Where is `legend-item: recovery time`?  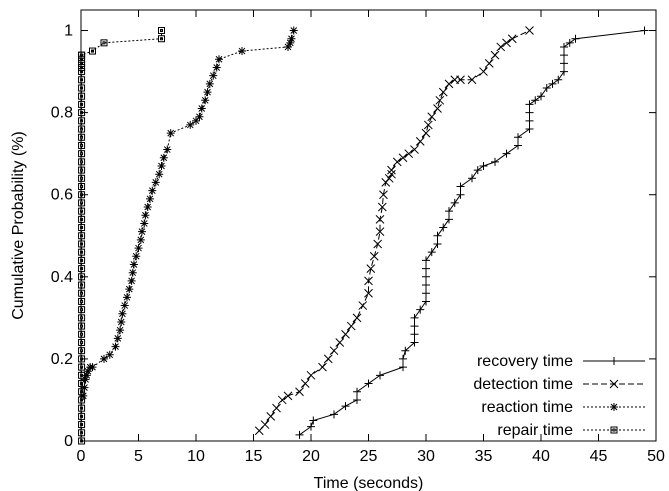 legend-item: recovery time is located at coordinates (561, 361).